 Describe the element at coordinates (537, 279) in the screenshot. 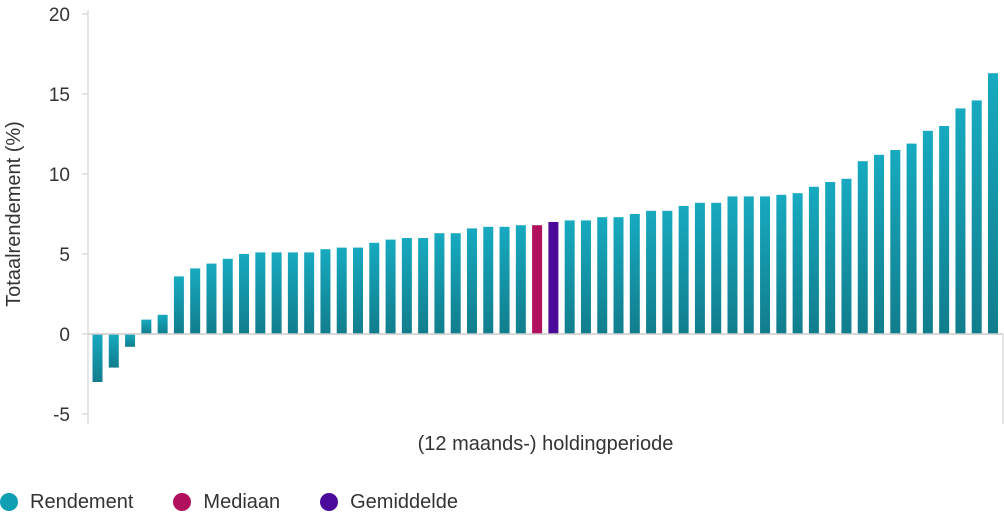

I see `bar-mediaan` at that location.